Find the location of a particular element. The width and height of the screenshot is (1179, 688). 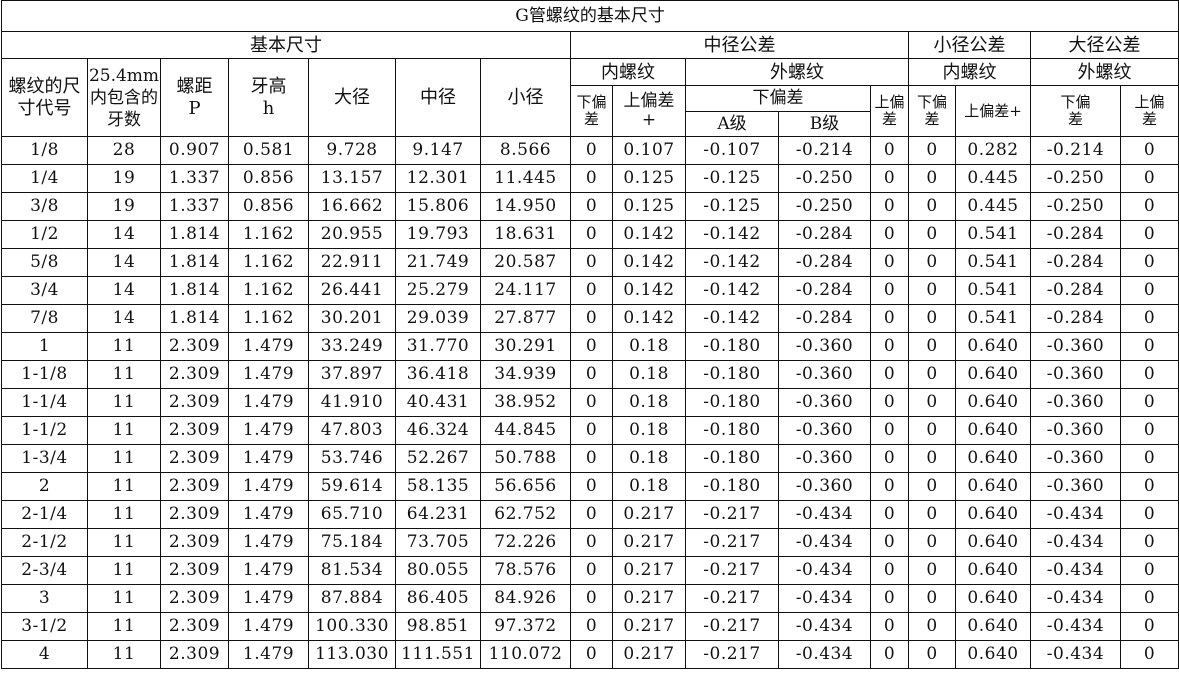

table-cell: -0.125 is located at coordinates (732, 206).